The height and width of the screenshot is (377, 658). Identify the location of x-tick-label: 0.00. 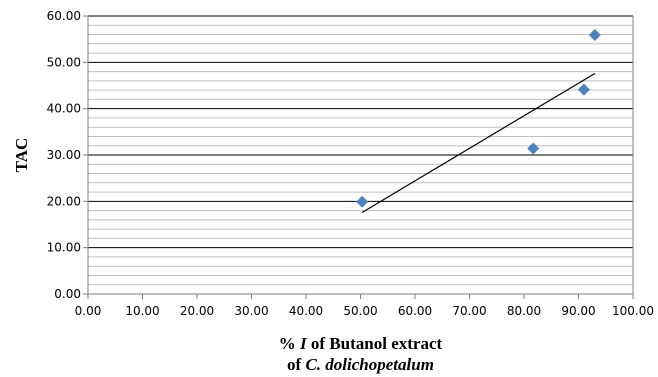
(88, 311).